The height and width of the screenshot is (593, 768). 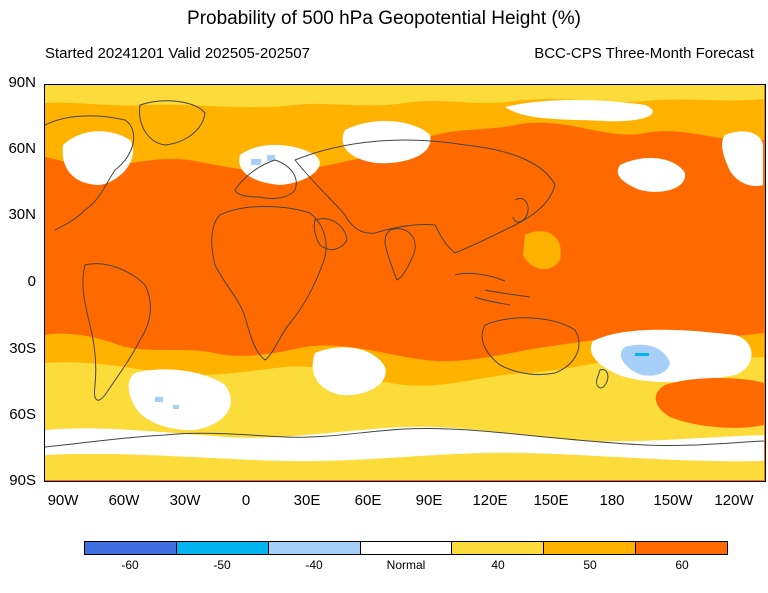 I want to click on north-normal-patch-canada, so click(x=98, y=158).